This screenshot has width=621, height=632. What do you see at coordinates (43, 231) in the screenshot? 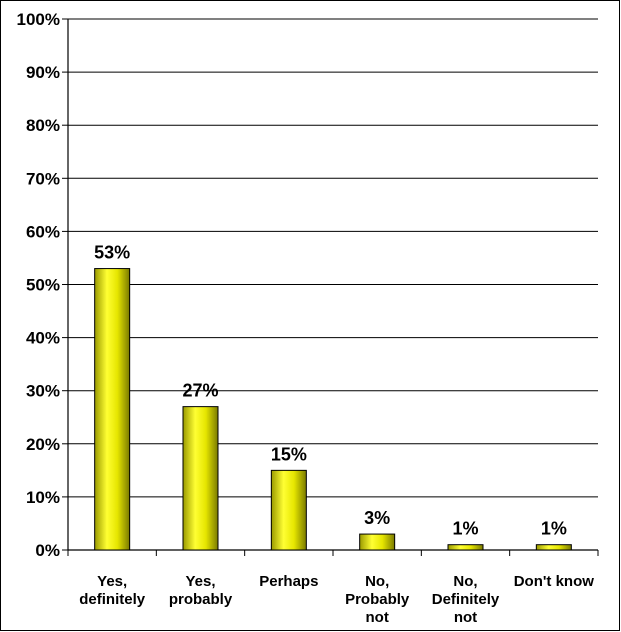
I see `y-tick-label: 60%` at bounding box center [43, 231].